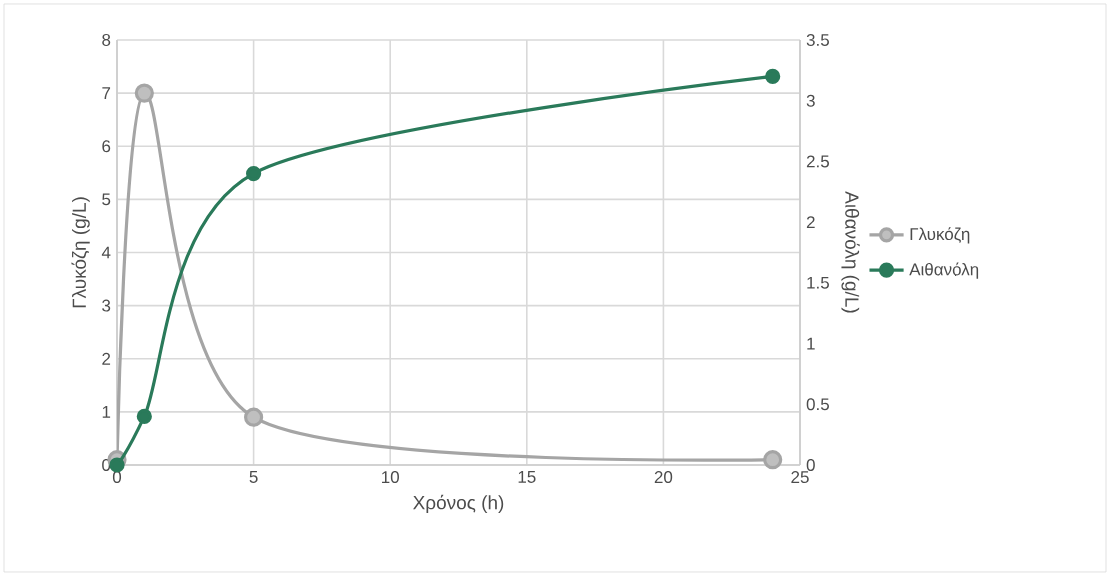 This screenshot has width=1110, height=576. I want to click on y-tick-label: 2, so click(106, 358).